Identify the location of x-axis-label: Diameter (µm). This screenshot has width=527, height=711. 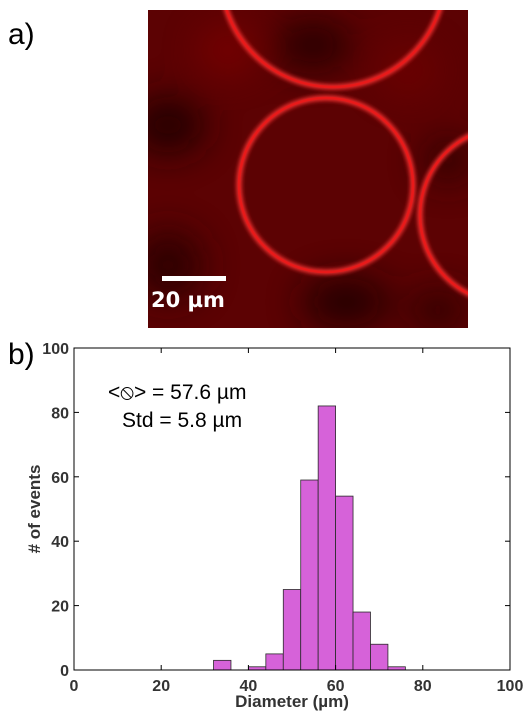
(292, 701).